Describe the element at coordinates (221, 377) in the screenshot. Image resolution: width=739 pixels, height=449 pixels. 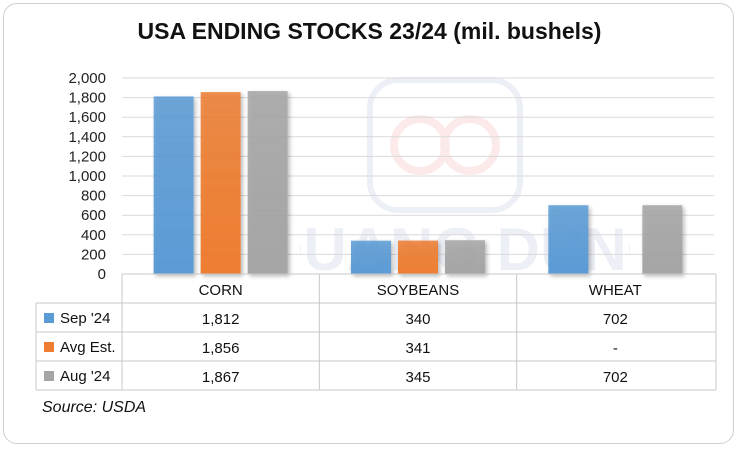
I see `data-label: 1,867` at that location.